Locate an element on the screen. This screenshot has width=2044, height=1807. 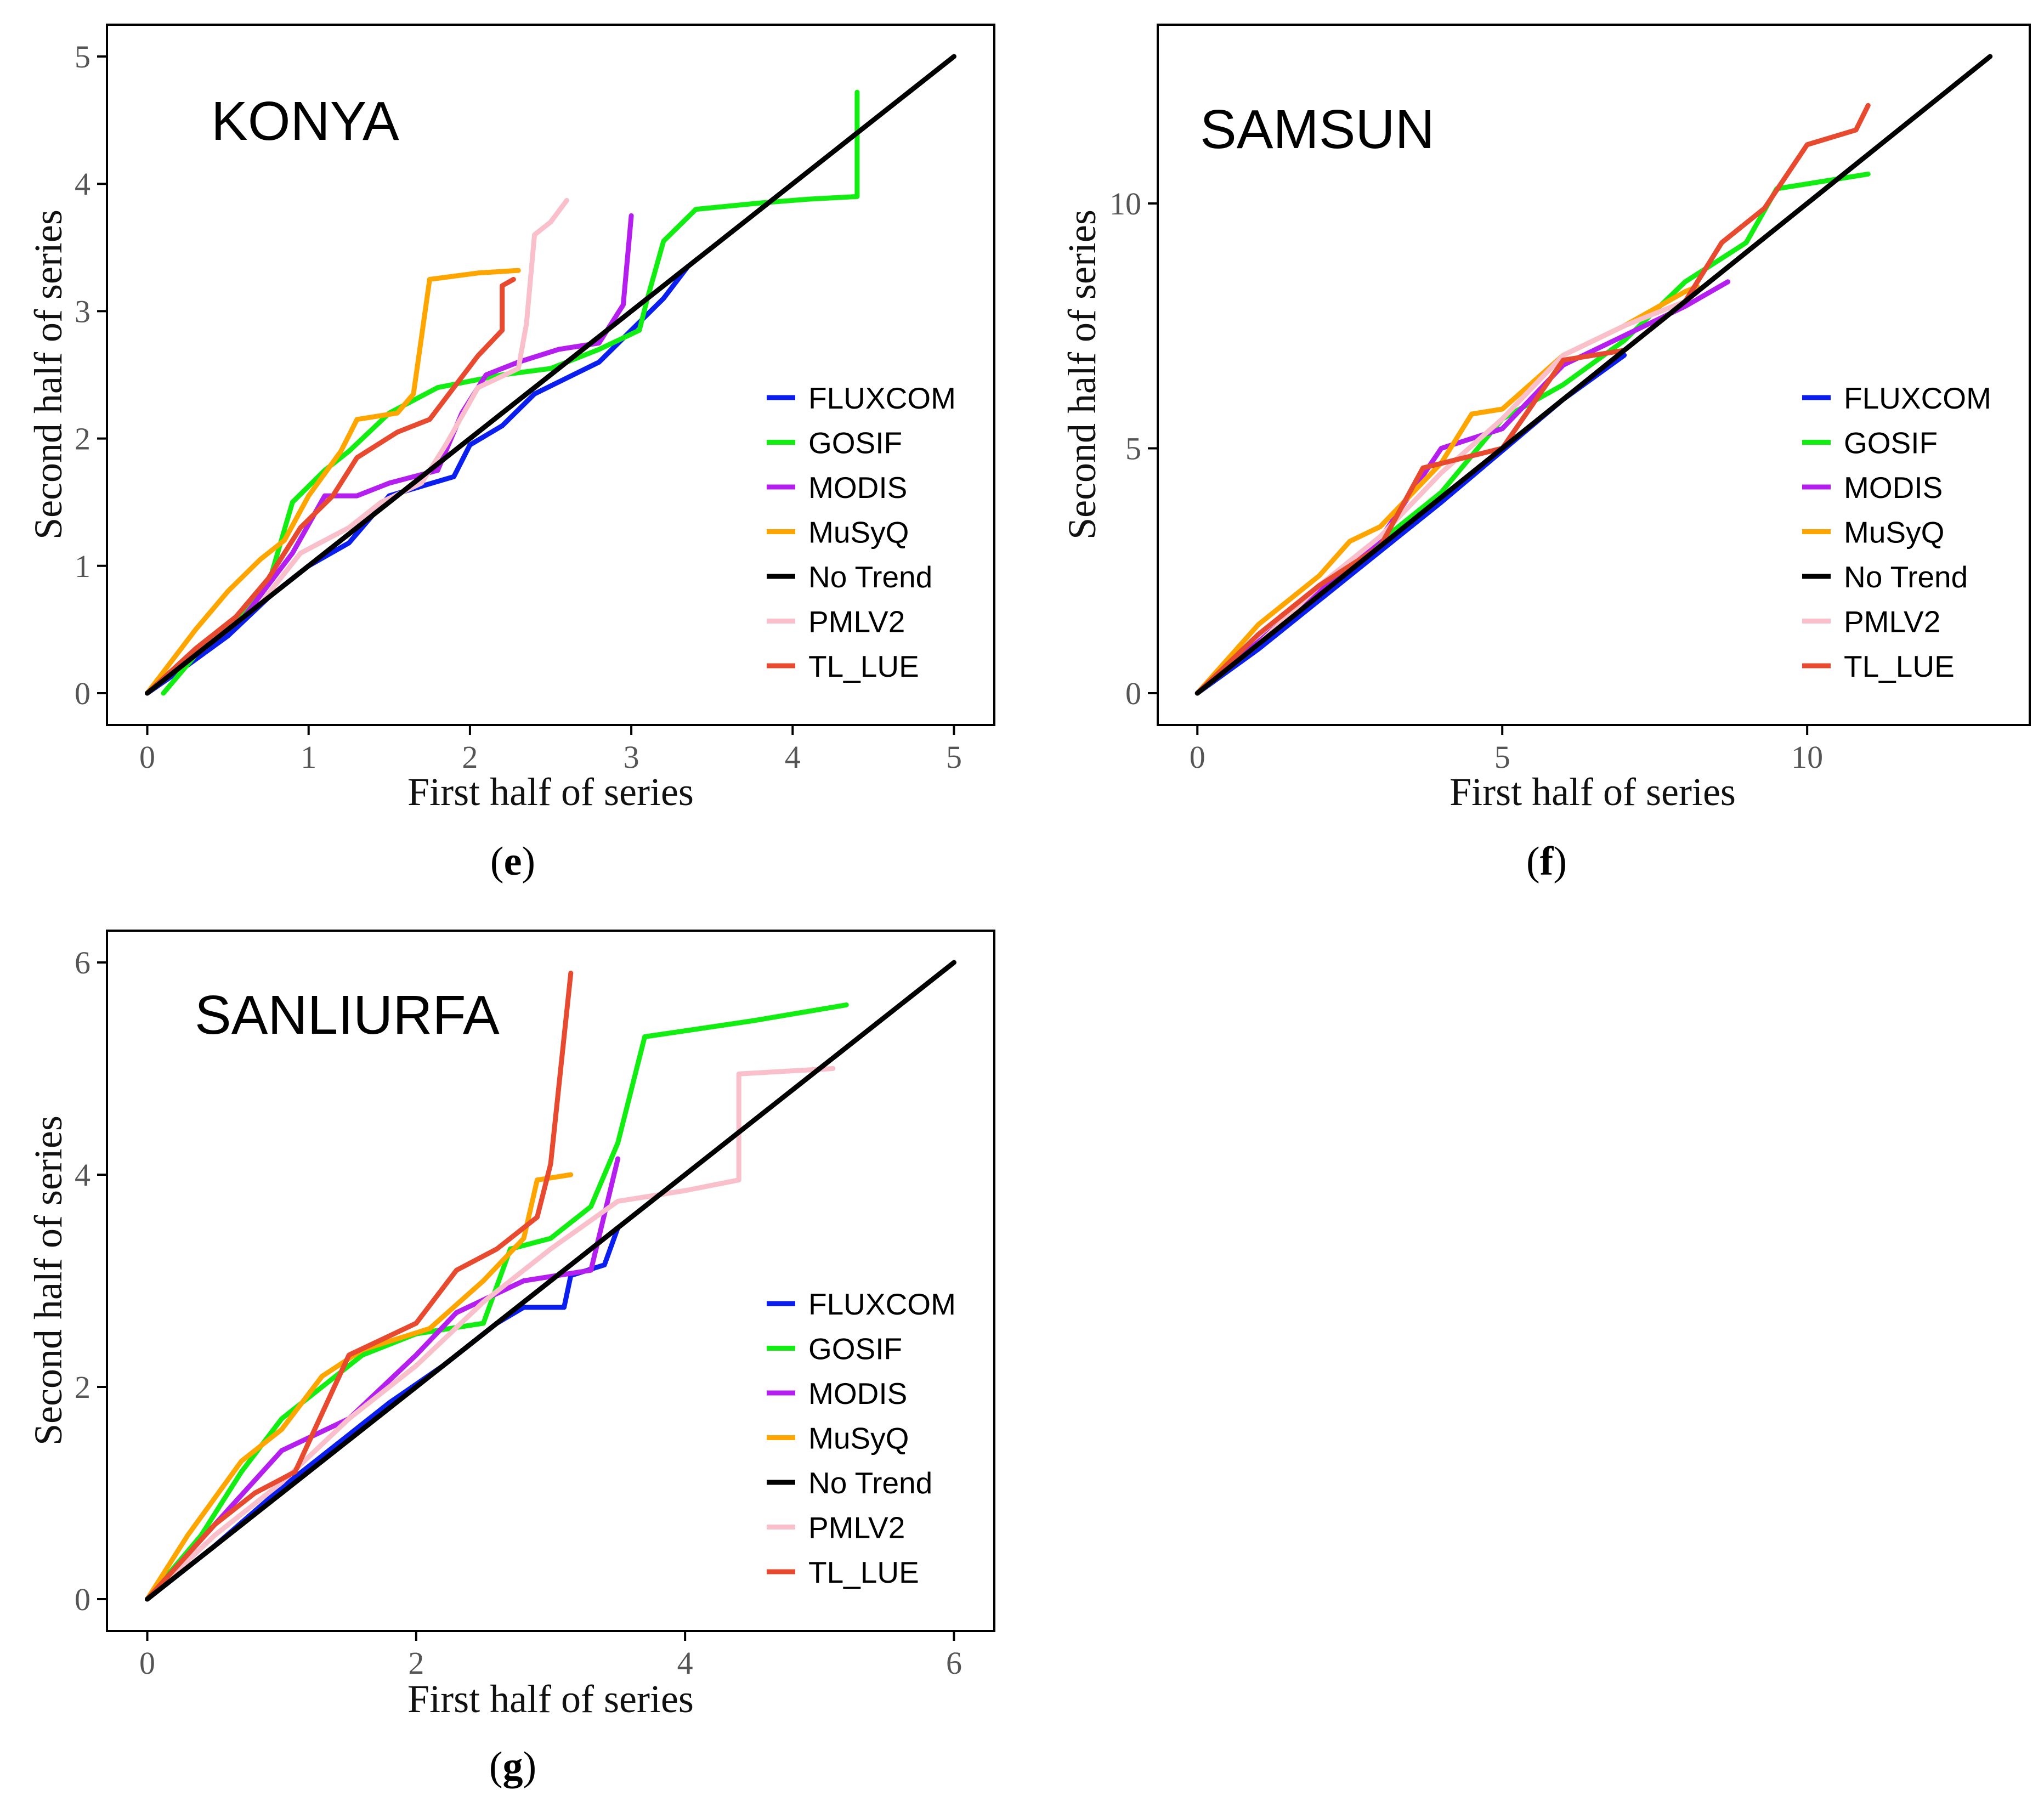
x-tick-label: 1 is located at coordinates (308, 757).